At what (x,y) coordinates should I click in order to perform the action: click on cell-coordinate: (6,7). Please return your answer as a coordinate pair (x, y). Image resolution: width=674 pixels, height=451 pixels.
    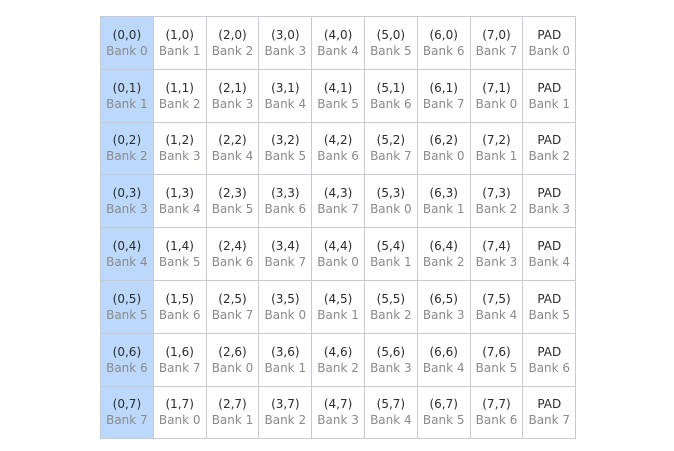
    Looking at the image, I should click on (443, 404).